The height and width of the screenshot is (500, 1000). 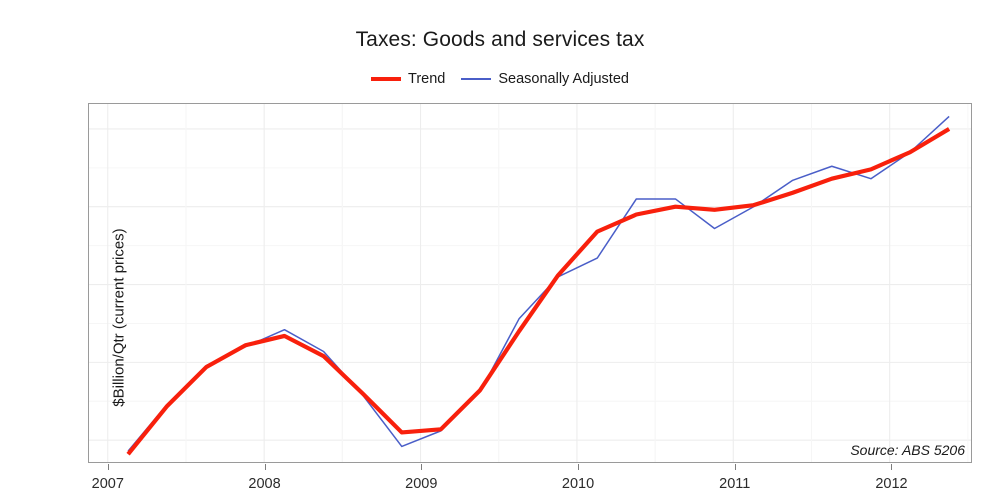 I want to click on x-tick-label: 2012, so click(x=891, y=484).